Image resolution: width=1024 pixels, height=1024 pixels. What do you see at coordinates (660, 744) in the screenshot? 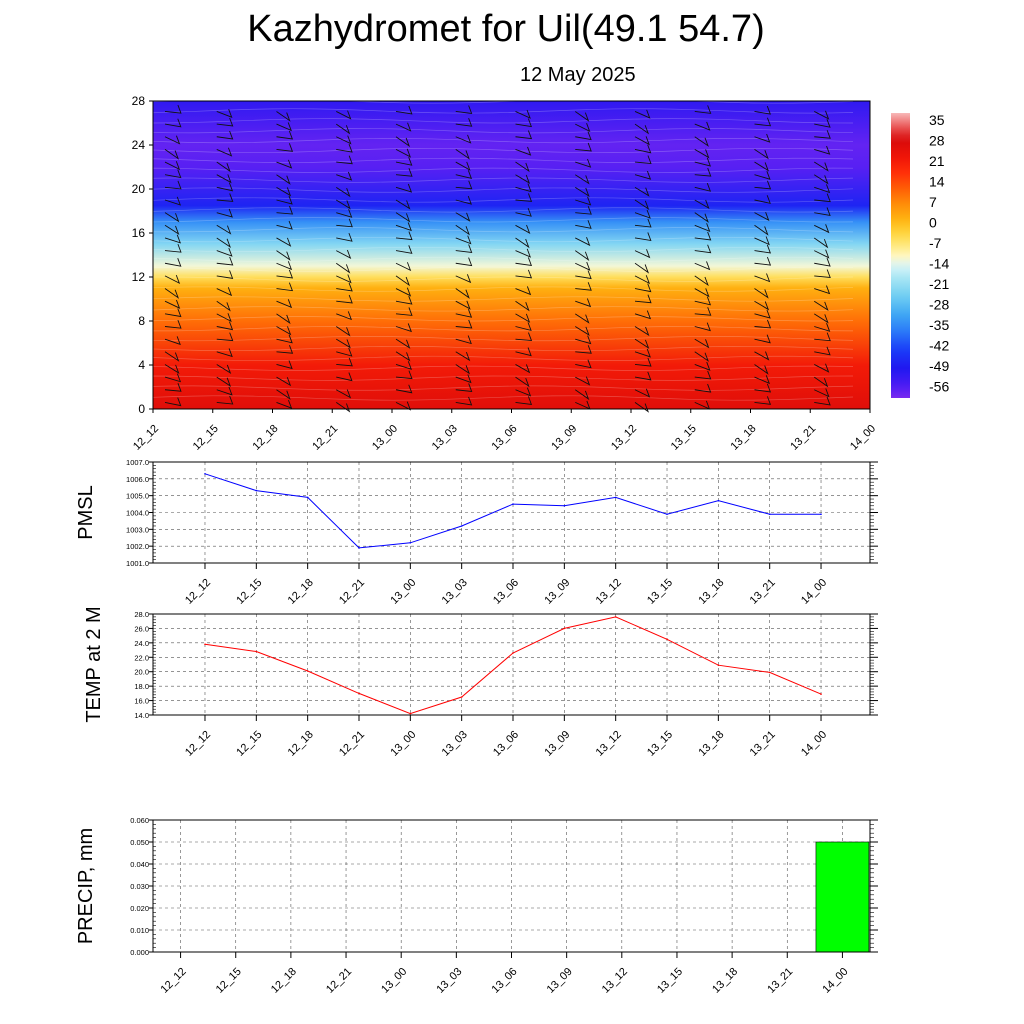
I see `x-tick-label: 13_15` at bounding box center [660, 744].